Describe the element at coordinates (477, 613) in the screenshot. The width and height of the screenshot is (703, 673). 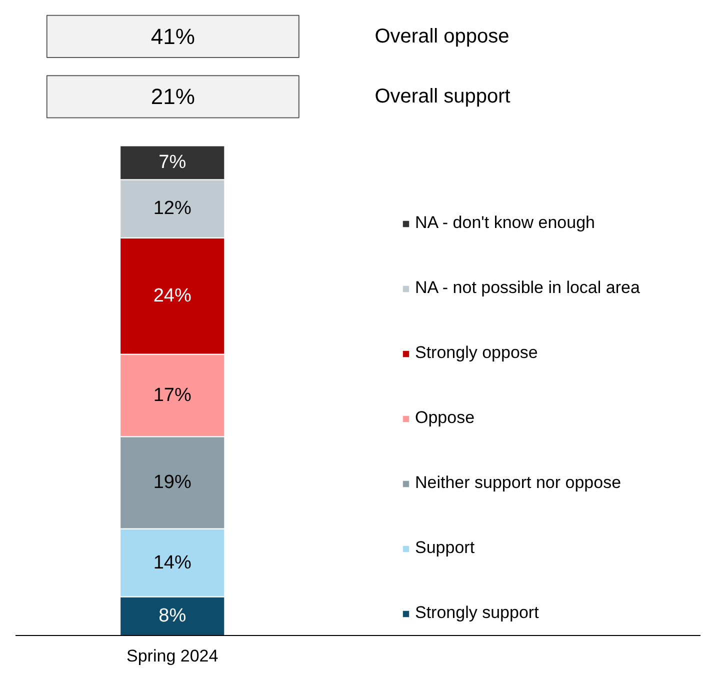
I see `legend-label: Strongly support` at that location.